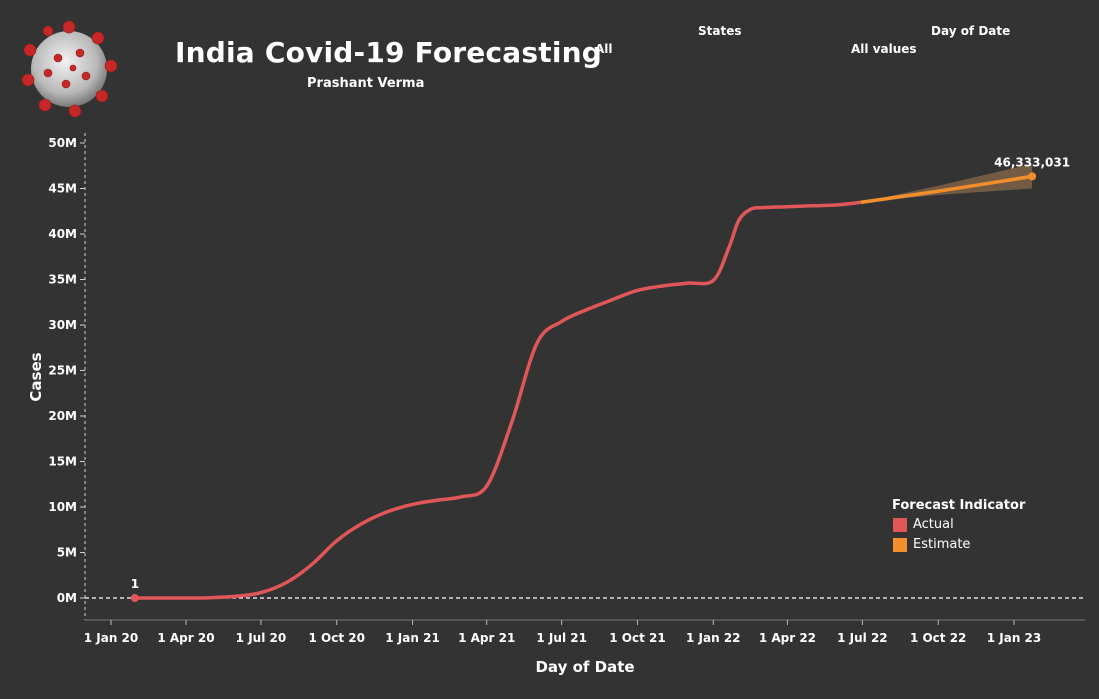  What do you see at coordinates (135, 584) in the screenshot?
I see `annotation-label: 1` at bounding box center [135, 584].